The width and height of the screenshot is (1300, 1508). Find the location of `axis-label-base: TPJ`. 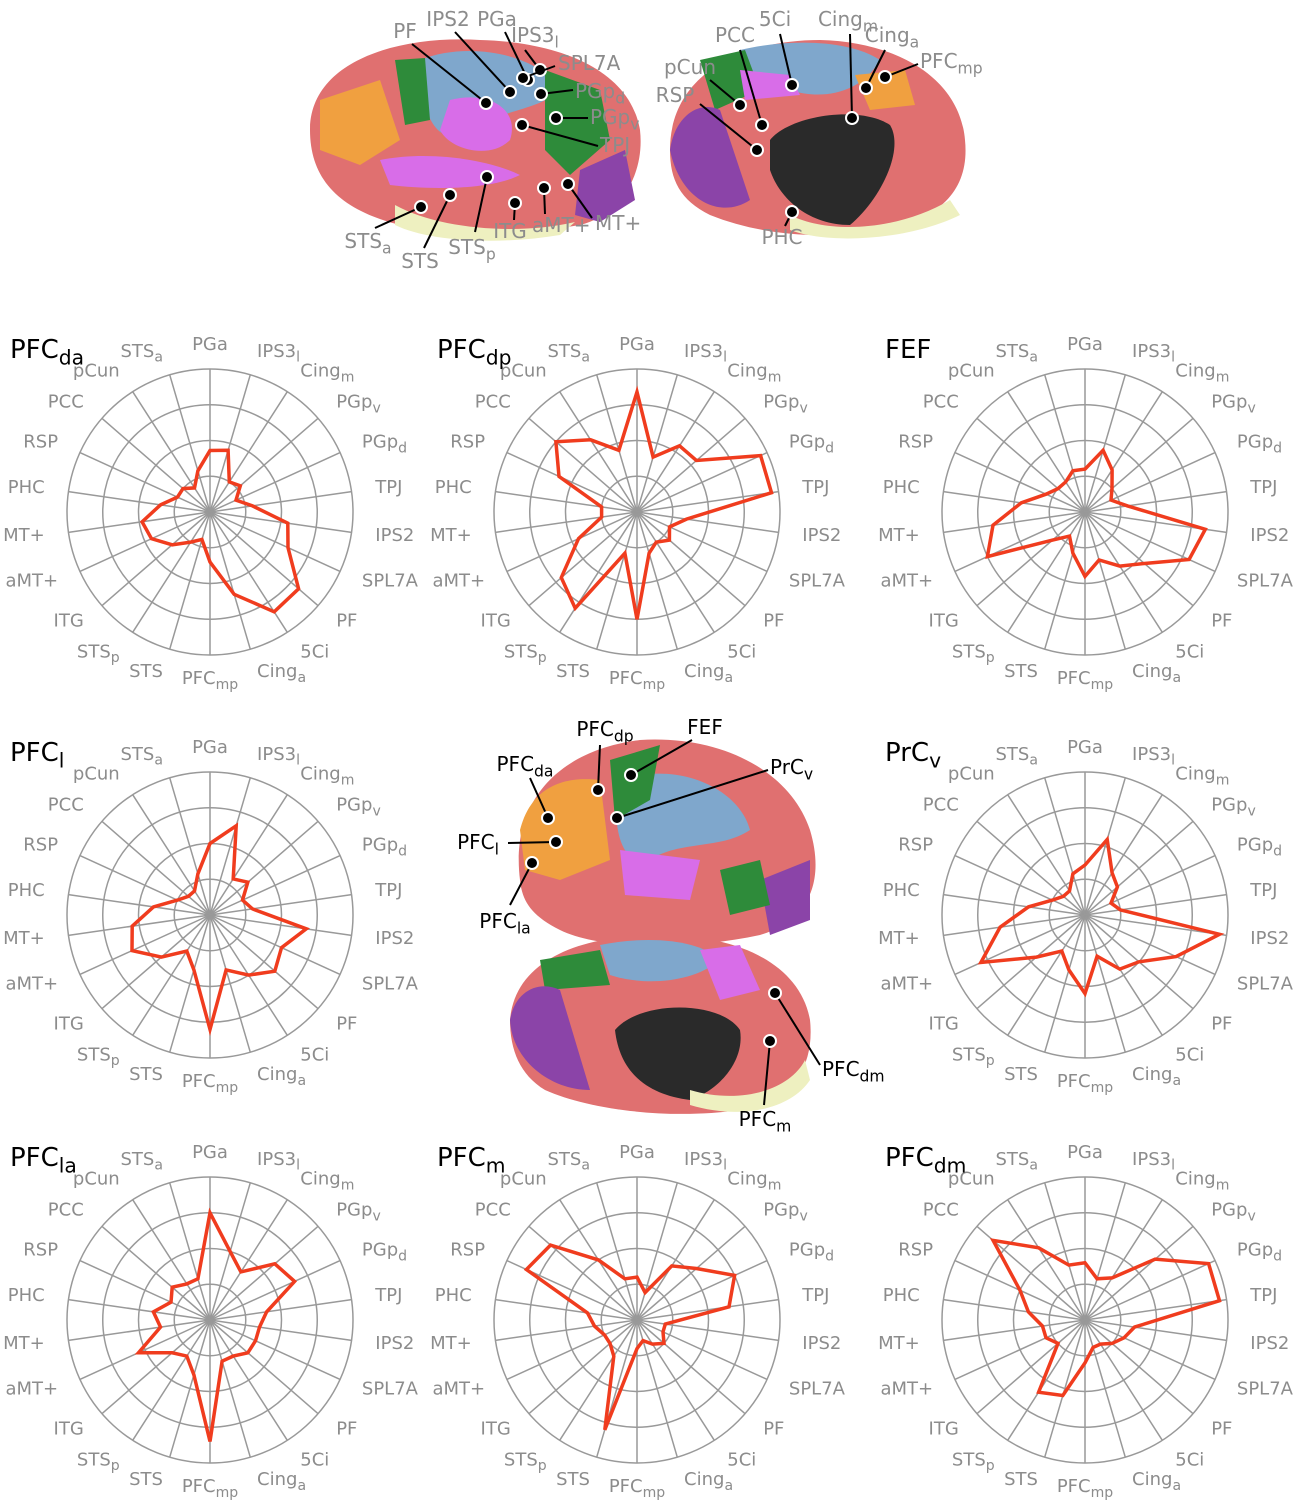

axis-label-base: TPJ is located at coordinates (815, 487).